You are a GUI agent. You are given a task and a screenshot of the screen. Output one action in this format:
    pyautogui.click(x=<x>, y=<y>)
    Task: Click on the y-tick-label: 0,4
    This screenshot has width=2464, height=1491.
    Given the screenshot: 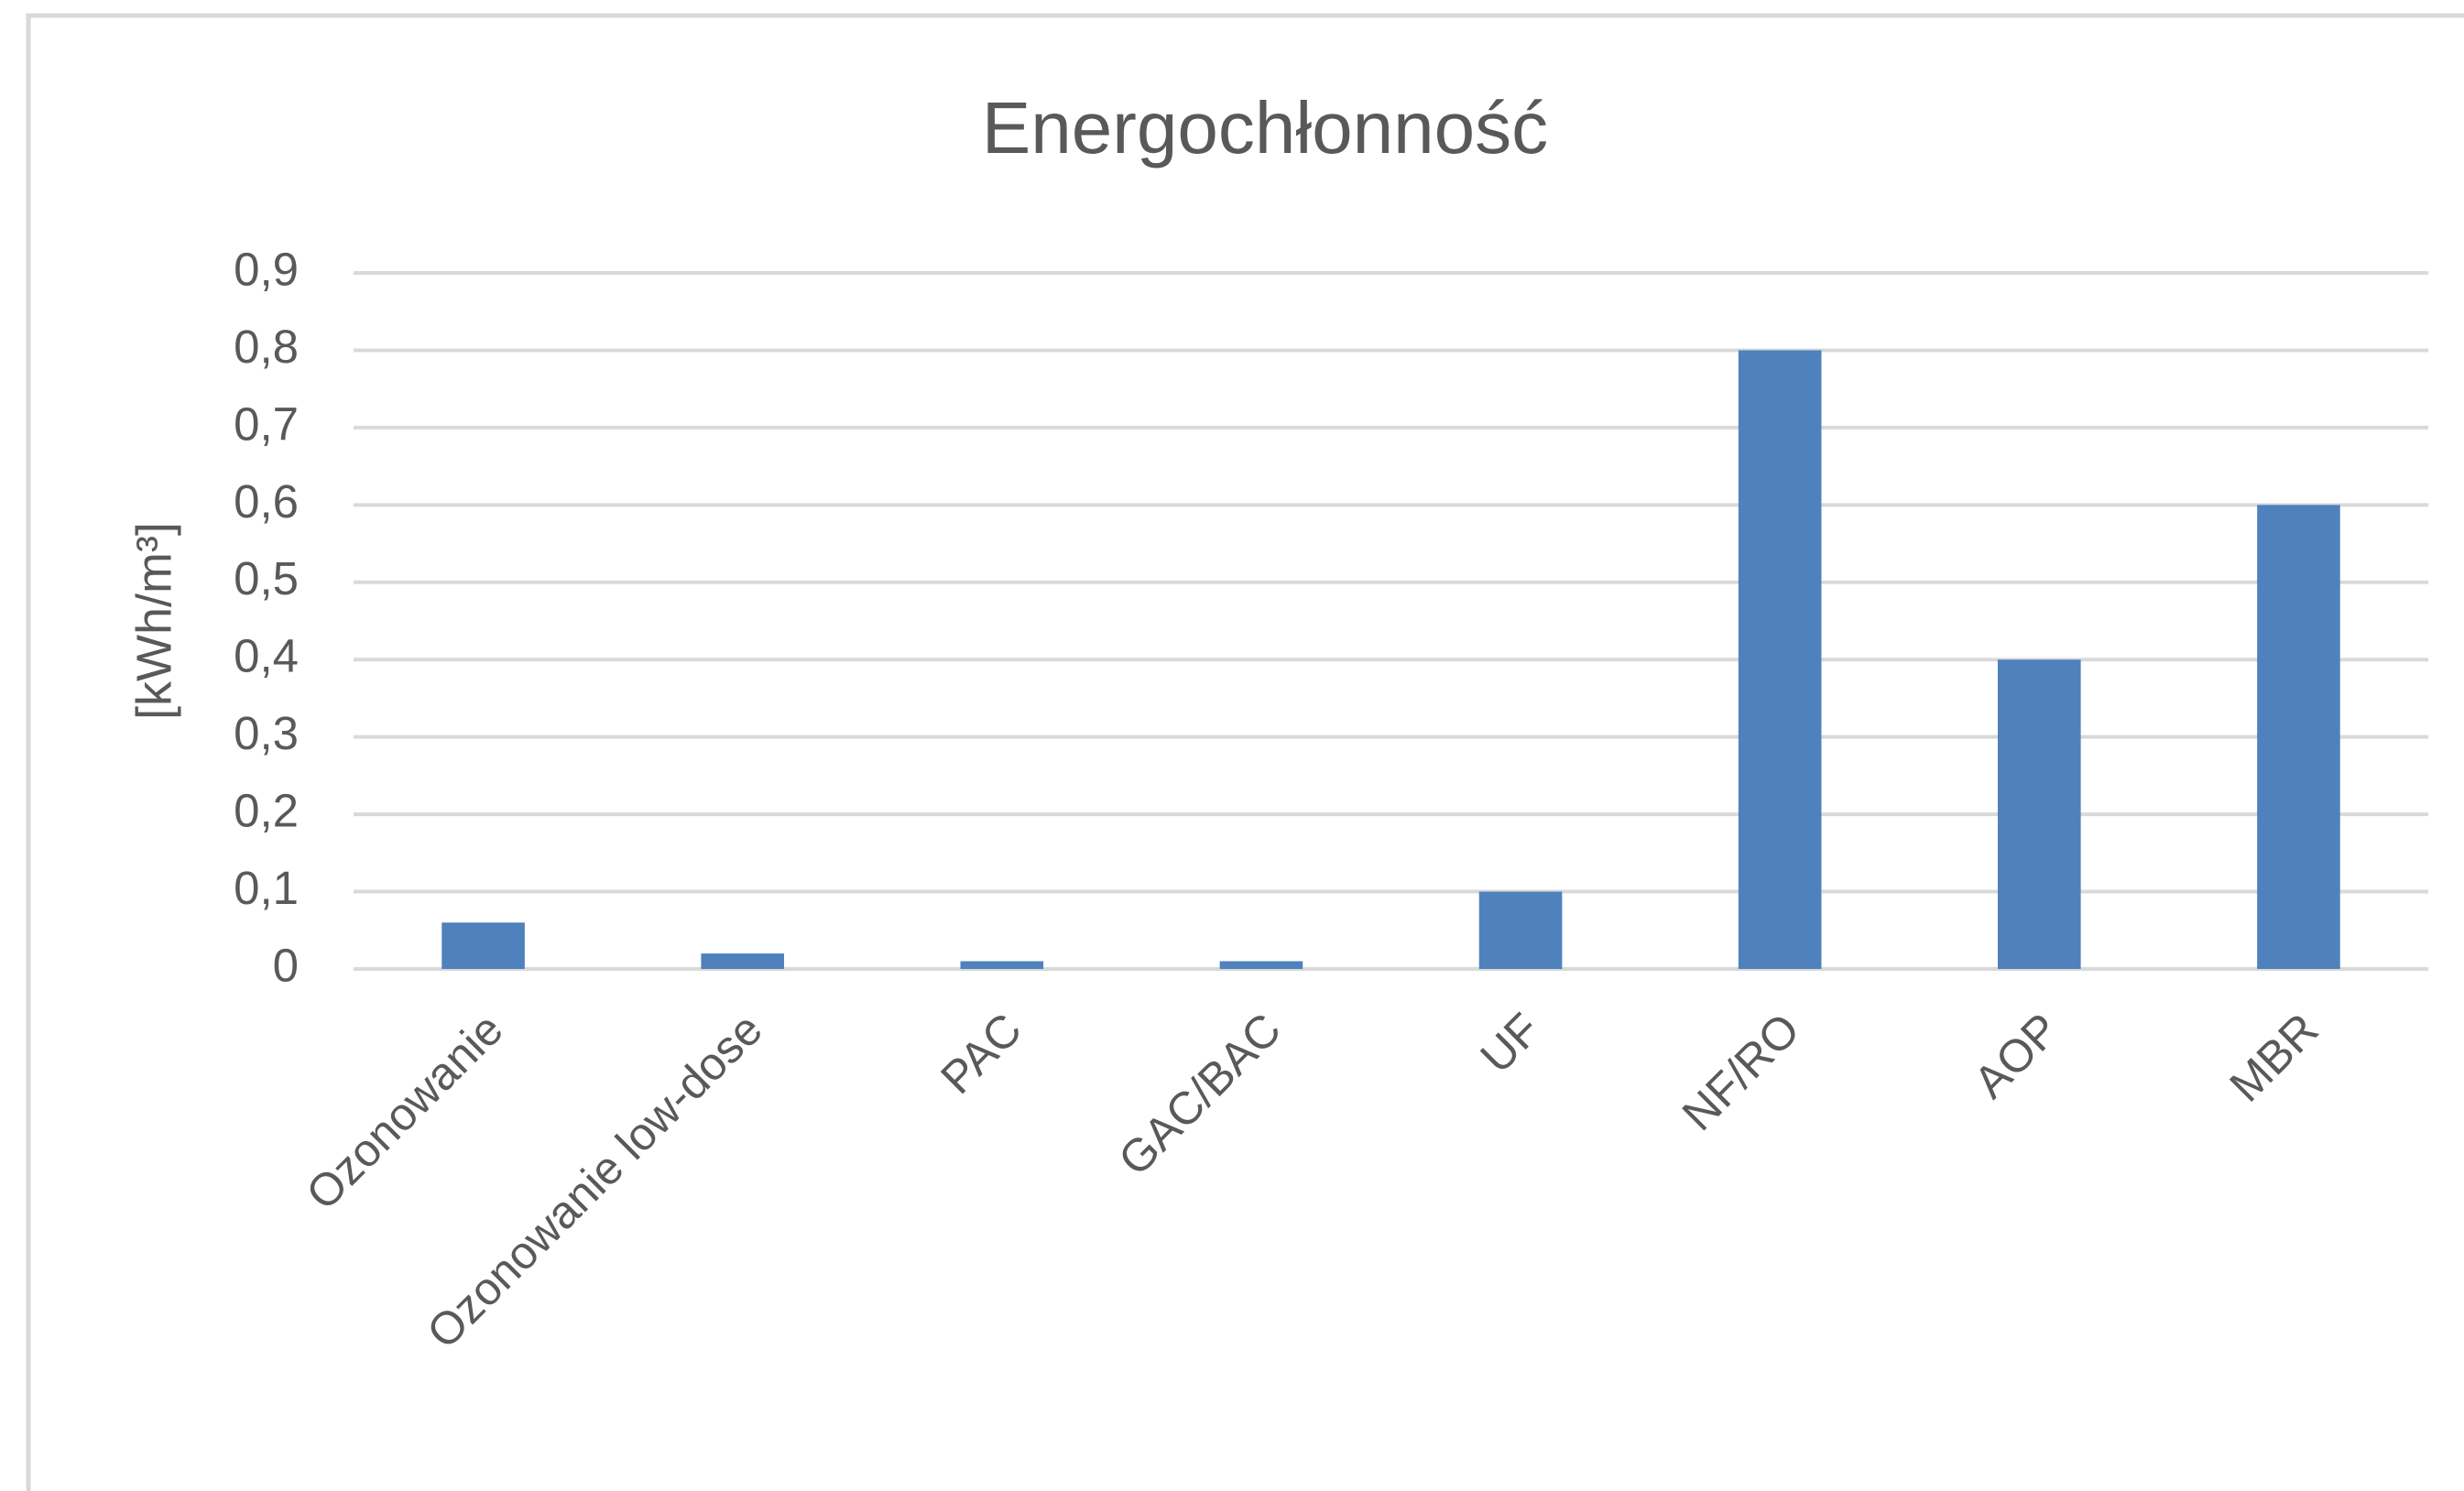 What is the action you would take?
    pyautogui.click(x=266, y=656)
    